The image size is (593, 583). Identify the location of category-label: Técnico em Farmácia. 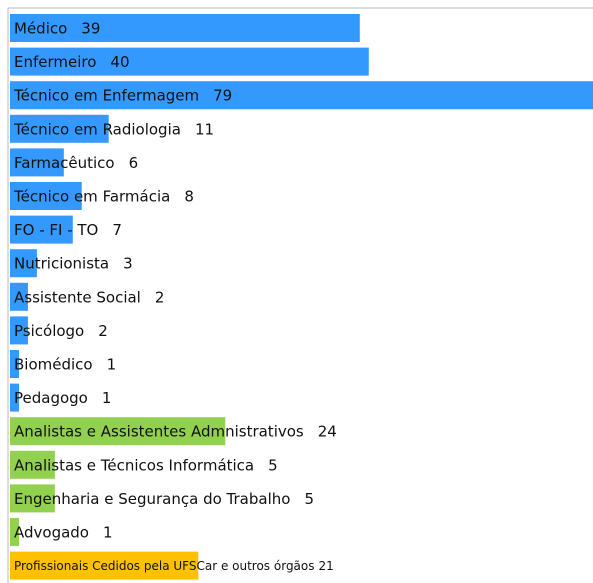
(91, 197).